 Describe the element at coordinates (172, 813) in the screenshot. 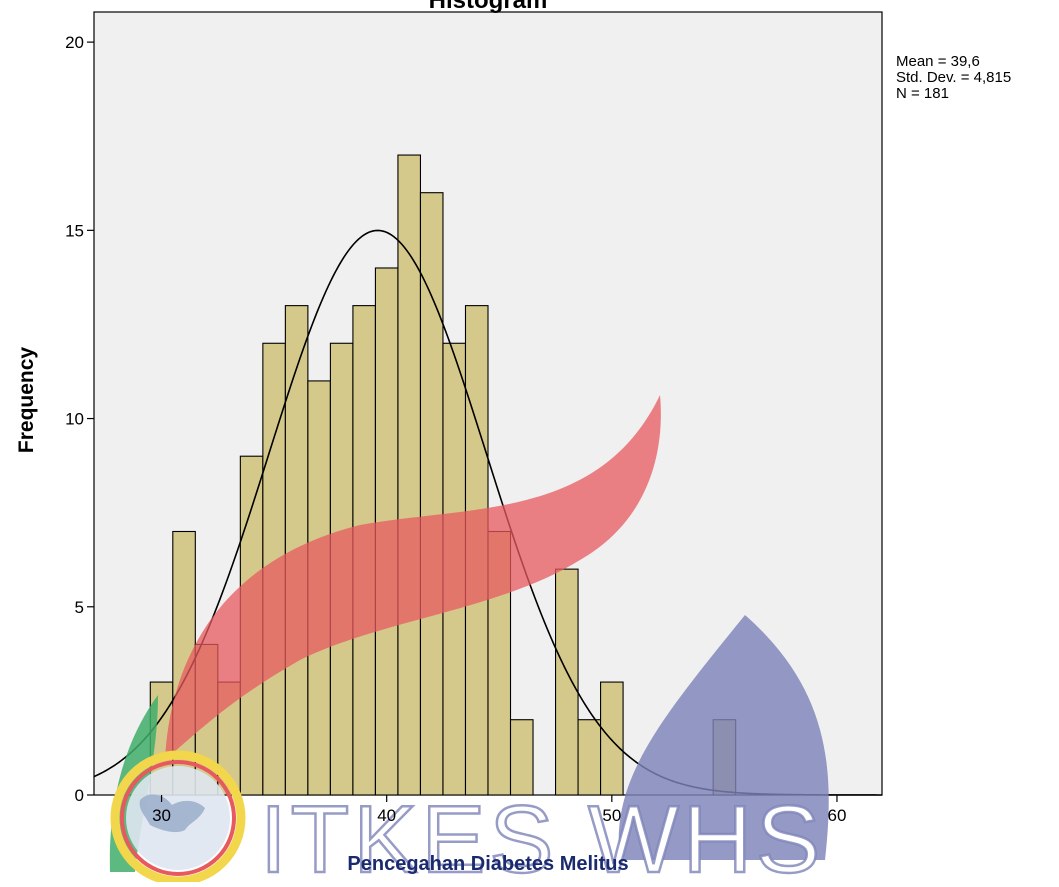

I see `watermark-globe-land` at that location.